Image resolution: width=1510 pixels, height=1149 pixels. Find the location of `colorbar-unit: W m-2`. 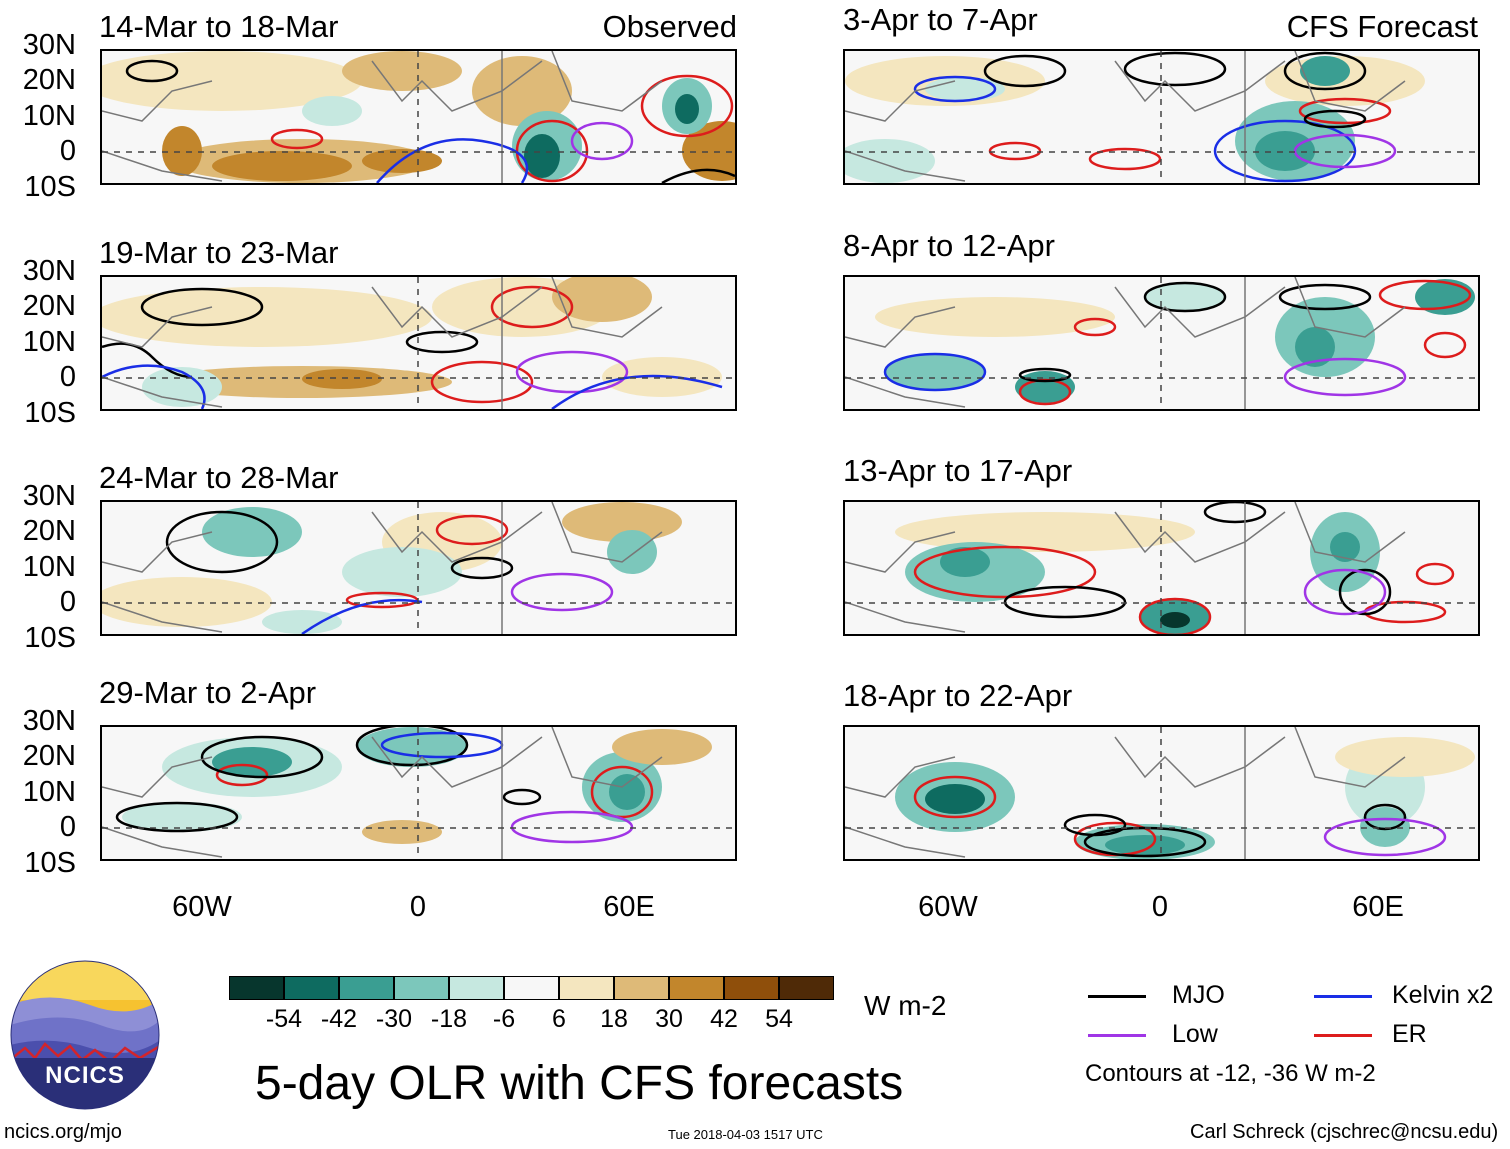

colorbar-unit: W m-2 is located at coordinates (905, 1005).